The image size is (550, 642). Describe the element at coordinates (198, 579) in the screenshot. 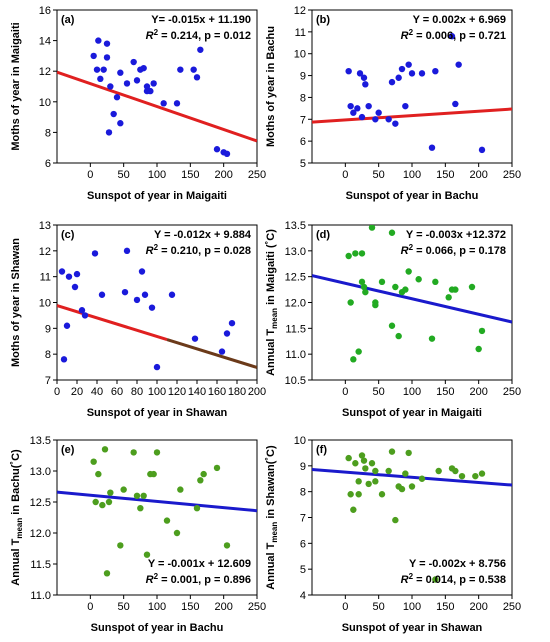

I see `regression-stats: R2 = 0.001, p = 0.896` at that location.